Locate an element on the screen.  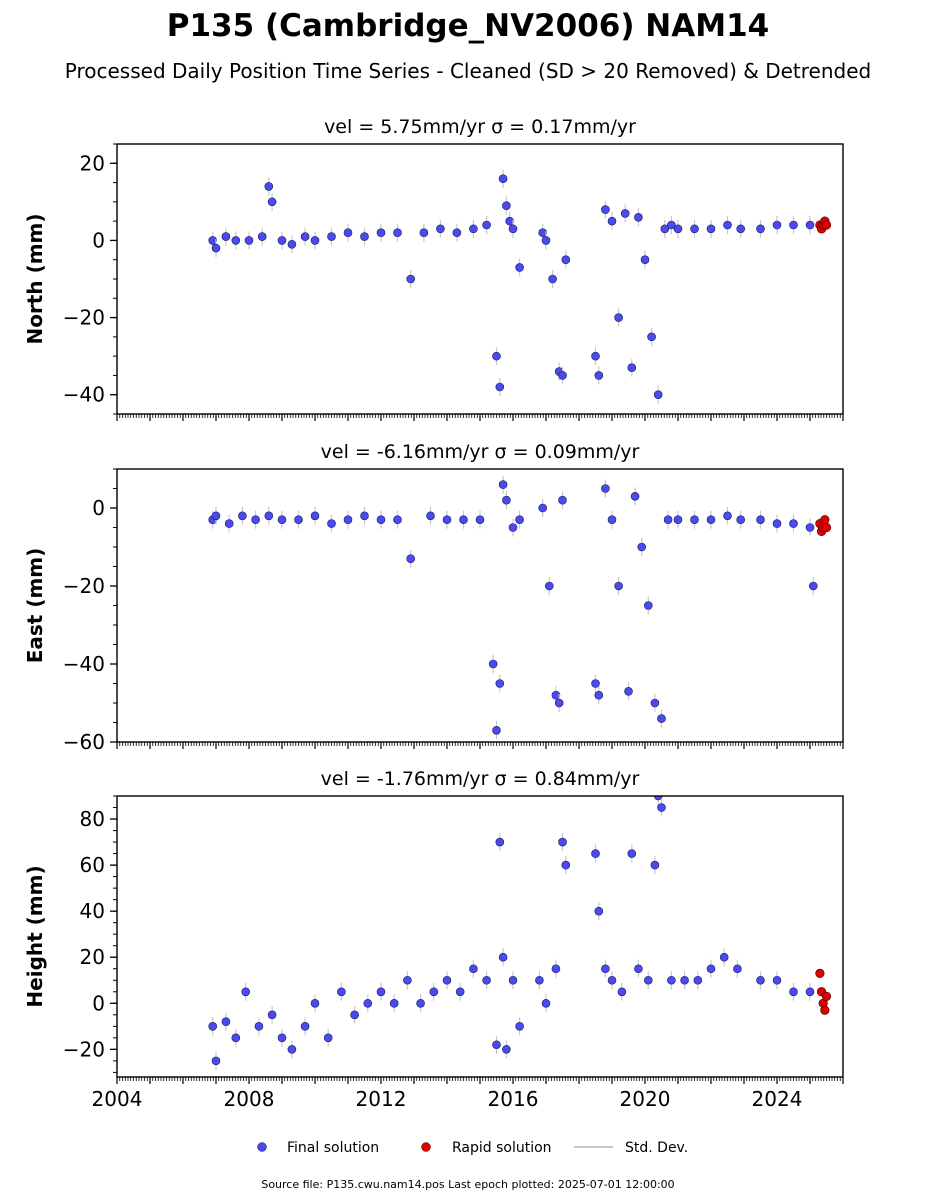
rapid-point-north is located at coordinates (826, 225).